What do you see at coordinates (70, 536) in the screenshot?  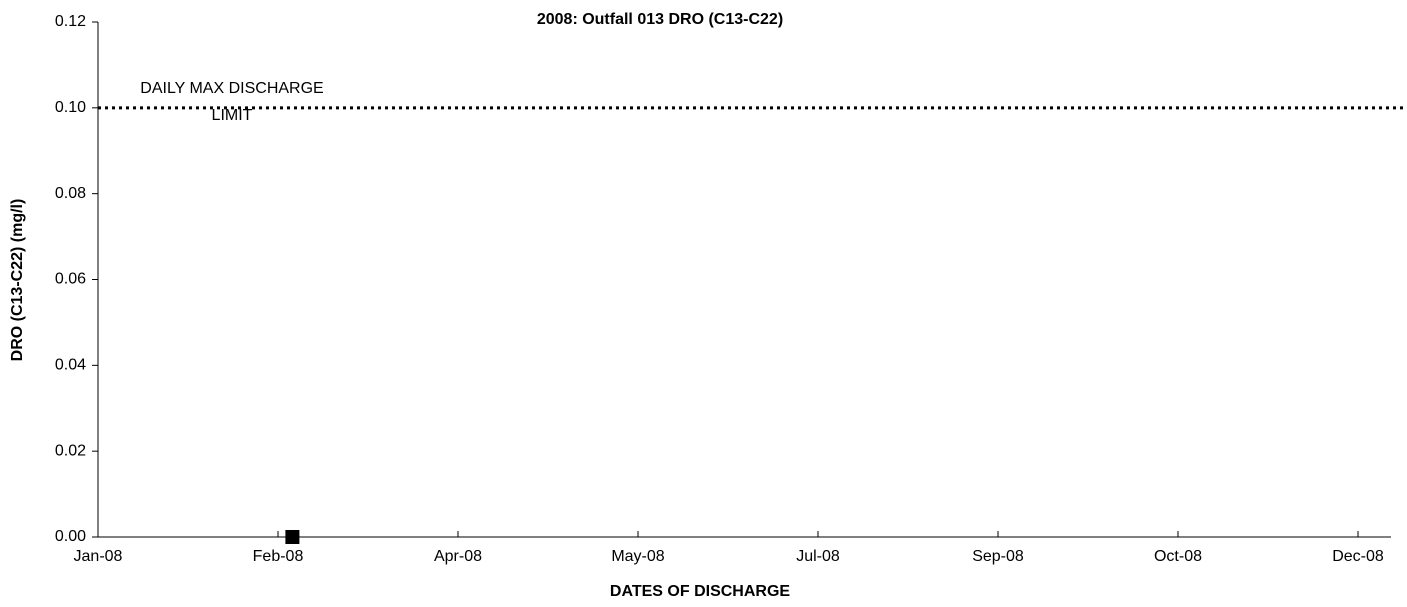 I see `y-tick-label: 0.00` at bounding box center [70, 536].